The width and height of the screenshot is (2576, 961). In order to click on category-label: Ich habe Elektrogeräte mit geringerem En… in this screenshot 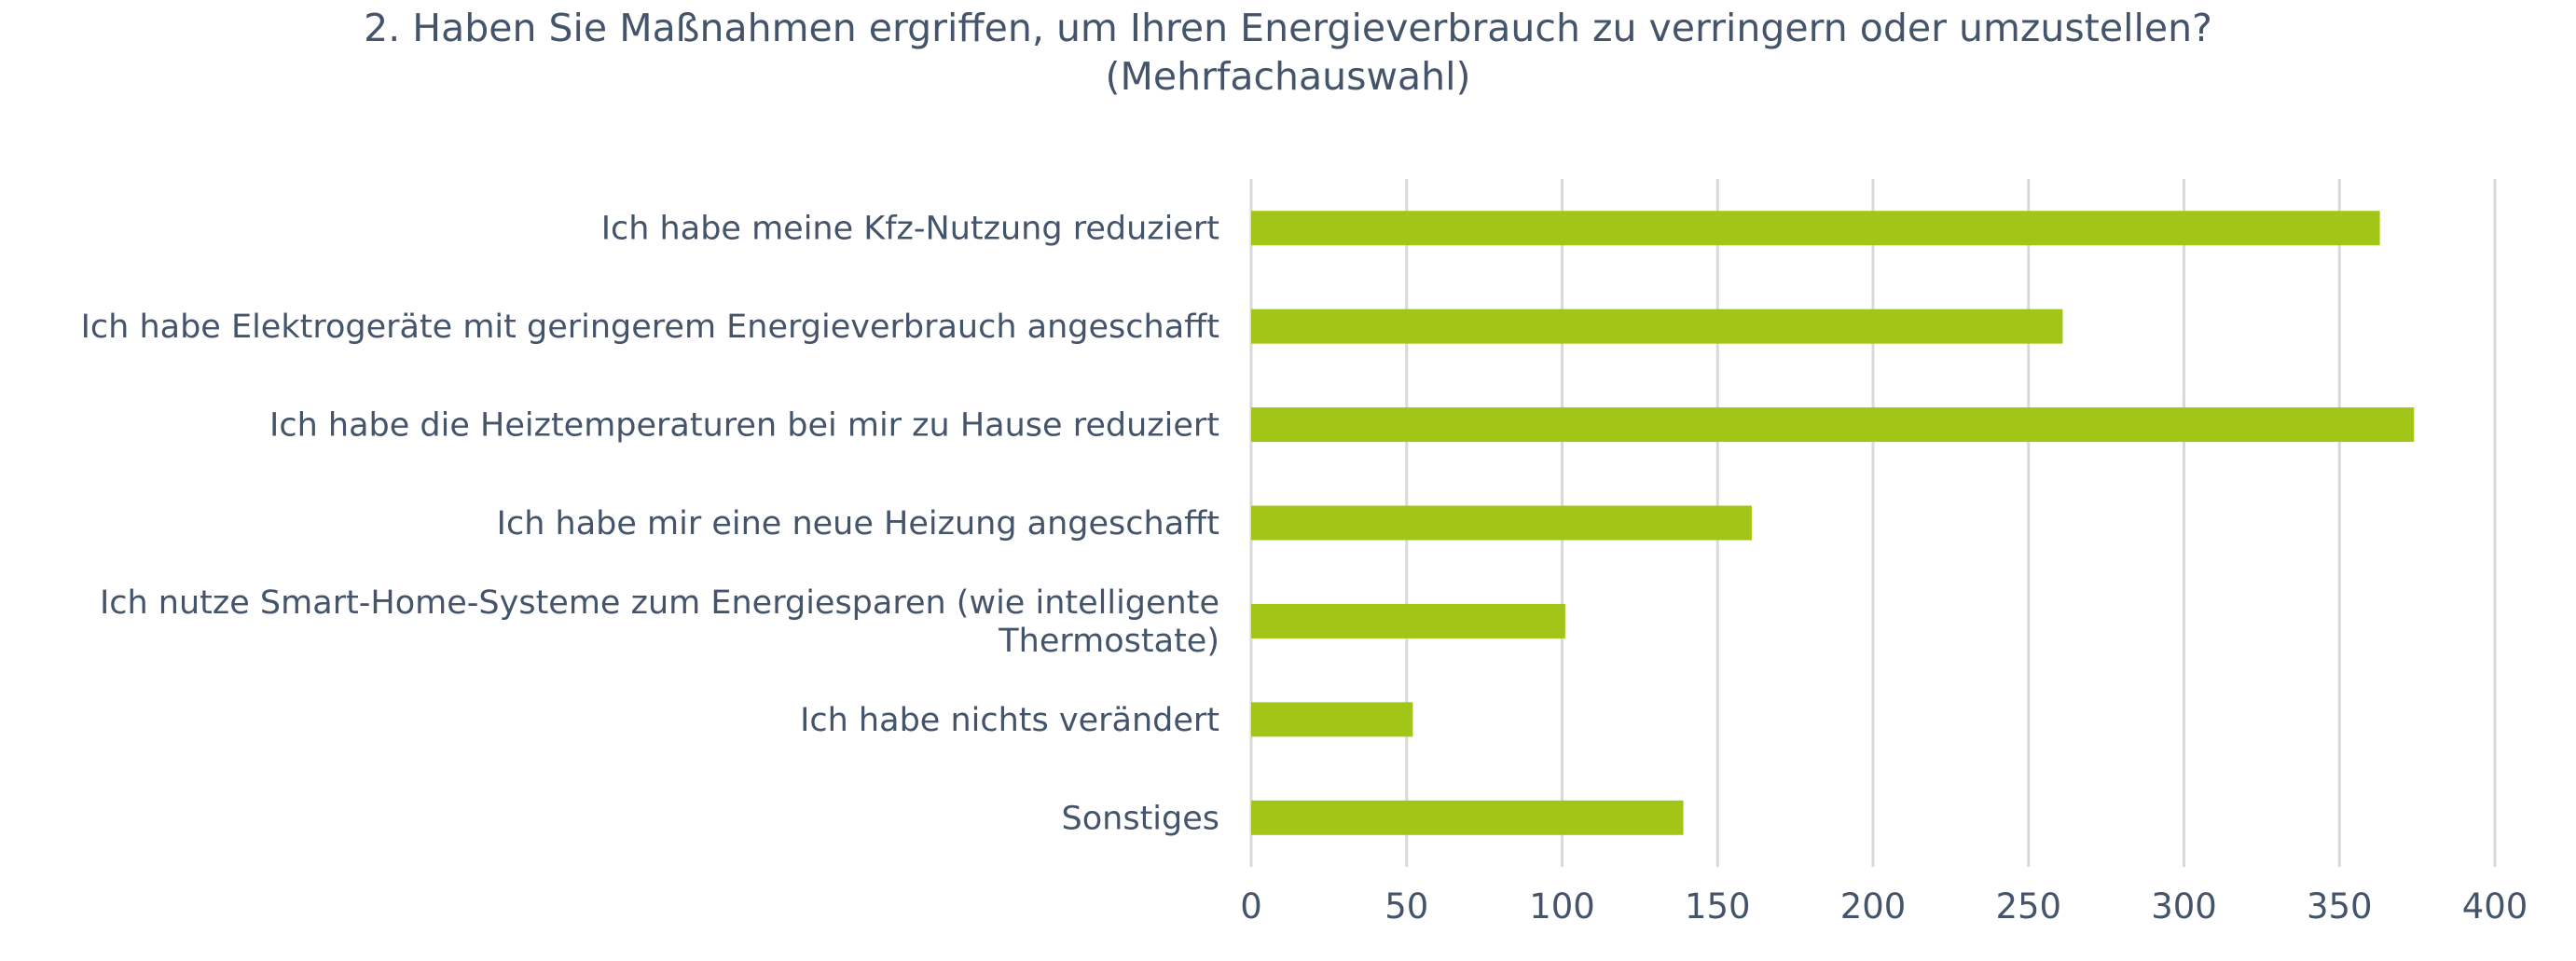, I will do `click(650, 327)`.